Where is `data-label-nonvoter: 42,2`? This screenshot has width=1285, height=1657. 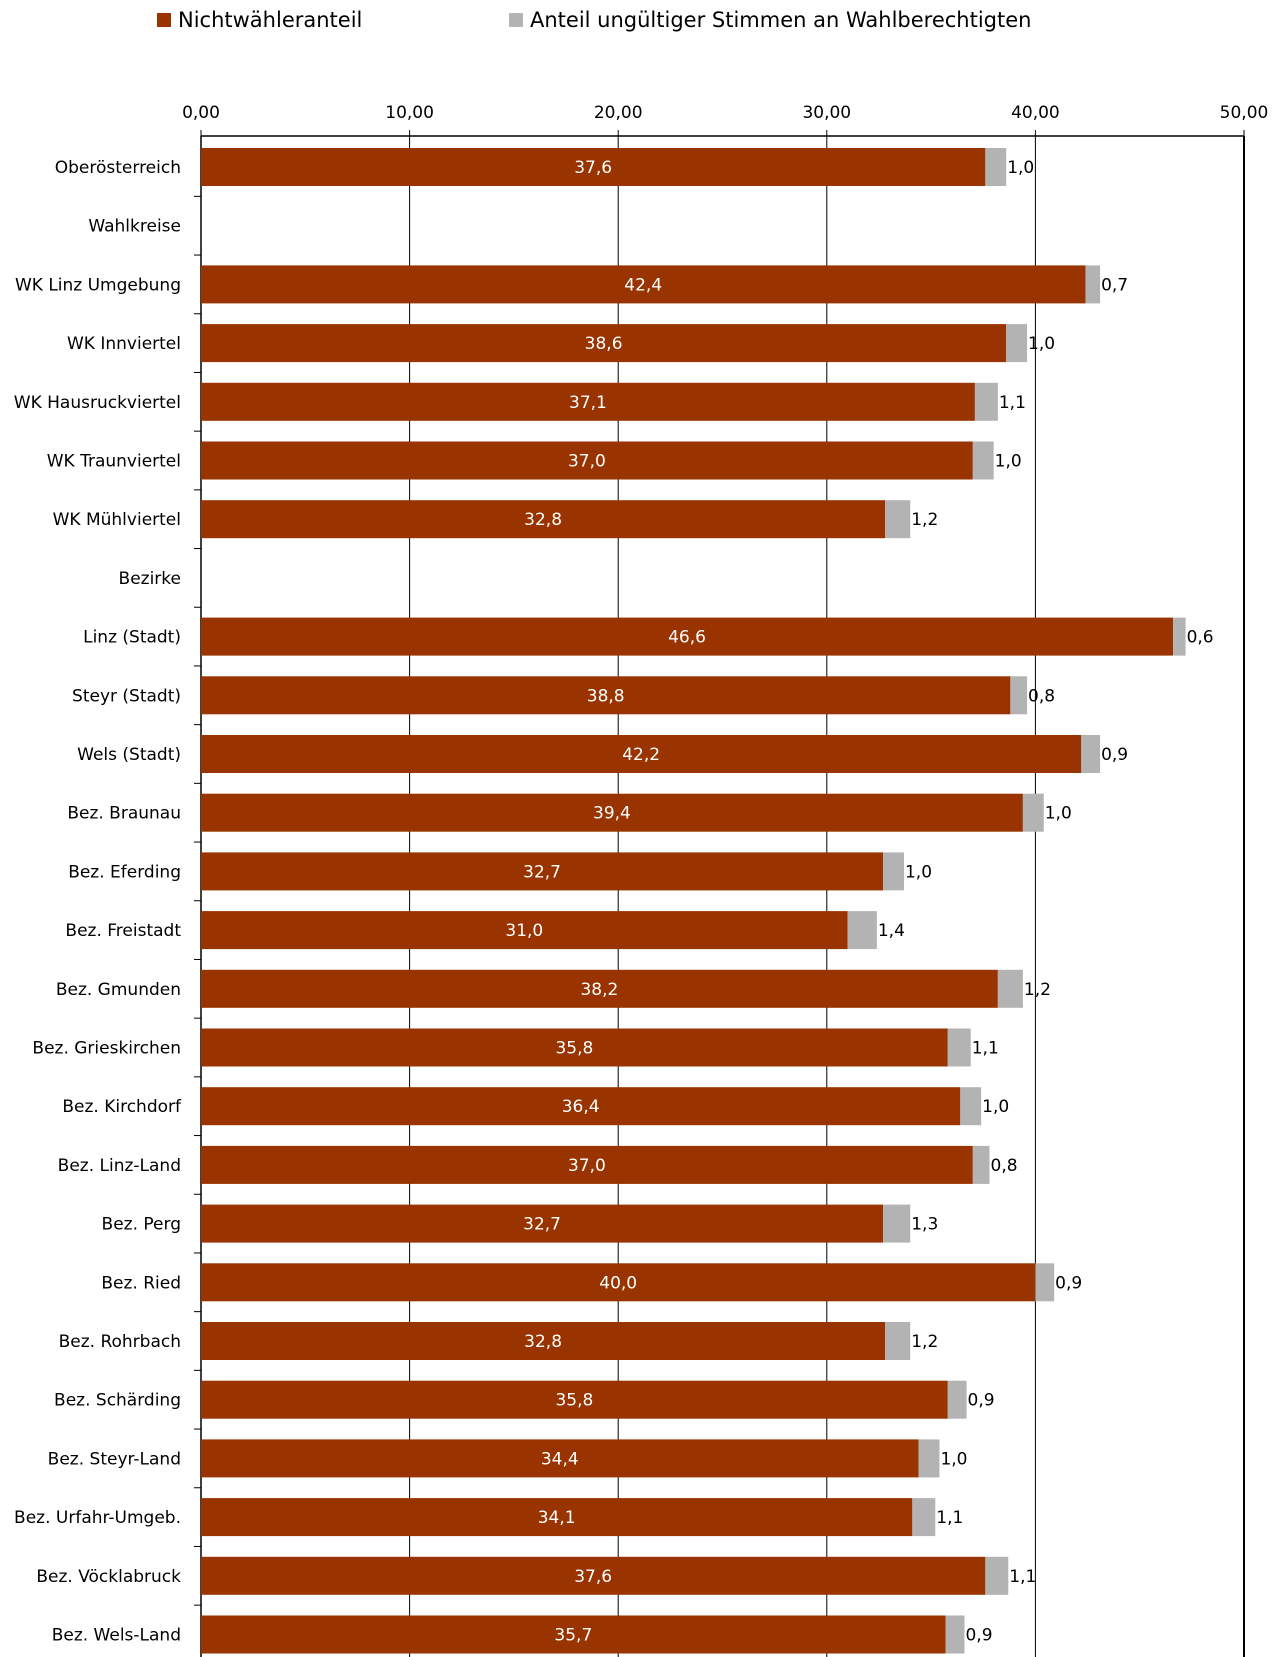 data-label-nonvoter: 42,2 is located at coordinates (641, 755).